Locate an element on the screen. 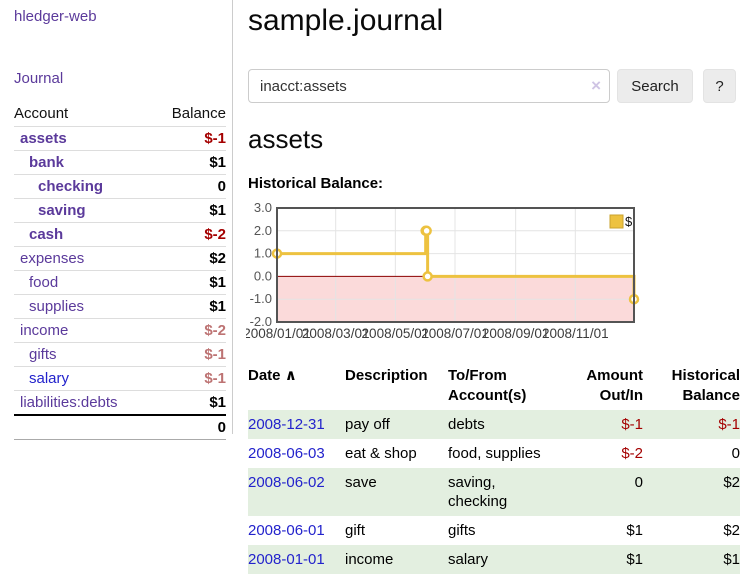 This screenshot has width=742, height=582. accounts-total-row: 0 is located at coordinates (120, 427).